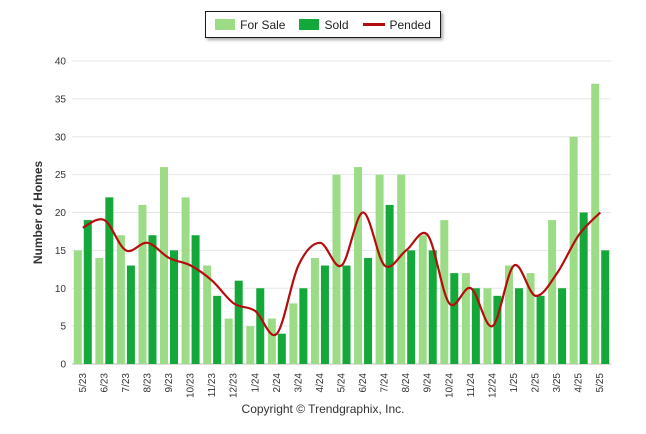 This screenshot has width=646, height=434. What do you see at coordinates (600, 383) in the screenshot?
I see `x-tick-label: 5/25` at bounding box center [600, 383].